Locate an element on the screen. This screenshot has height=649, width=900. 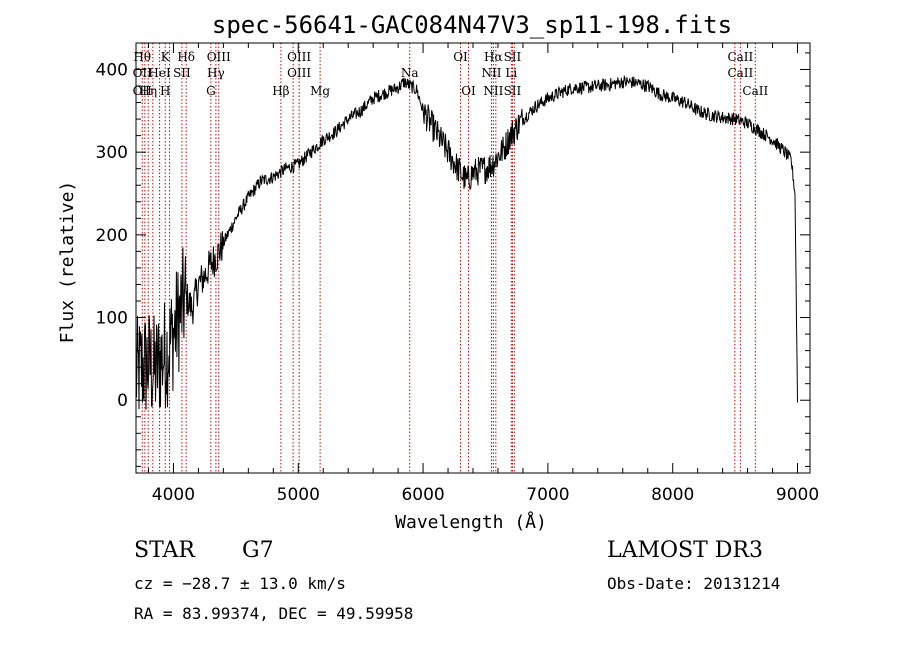
object-class: STAR is located at coordinates (164, 550).